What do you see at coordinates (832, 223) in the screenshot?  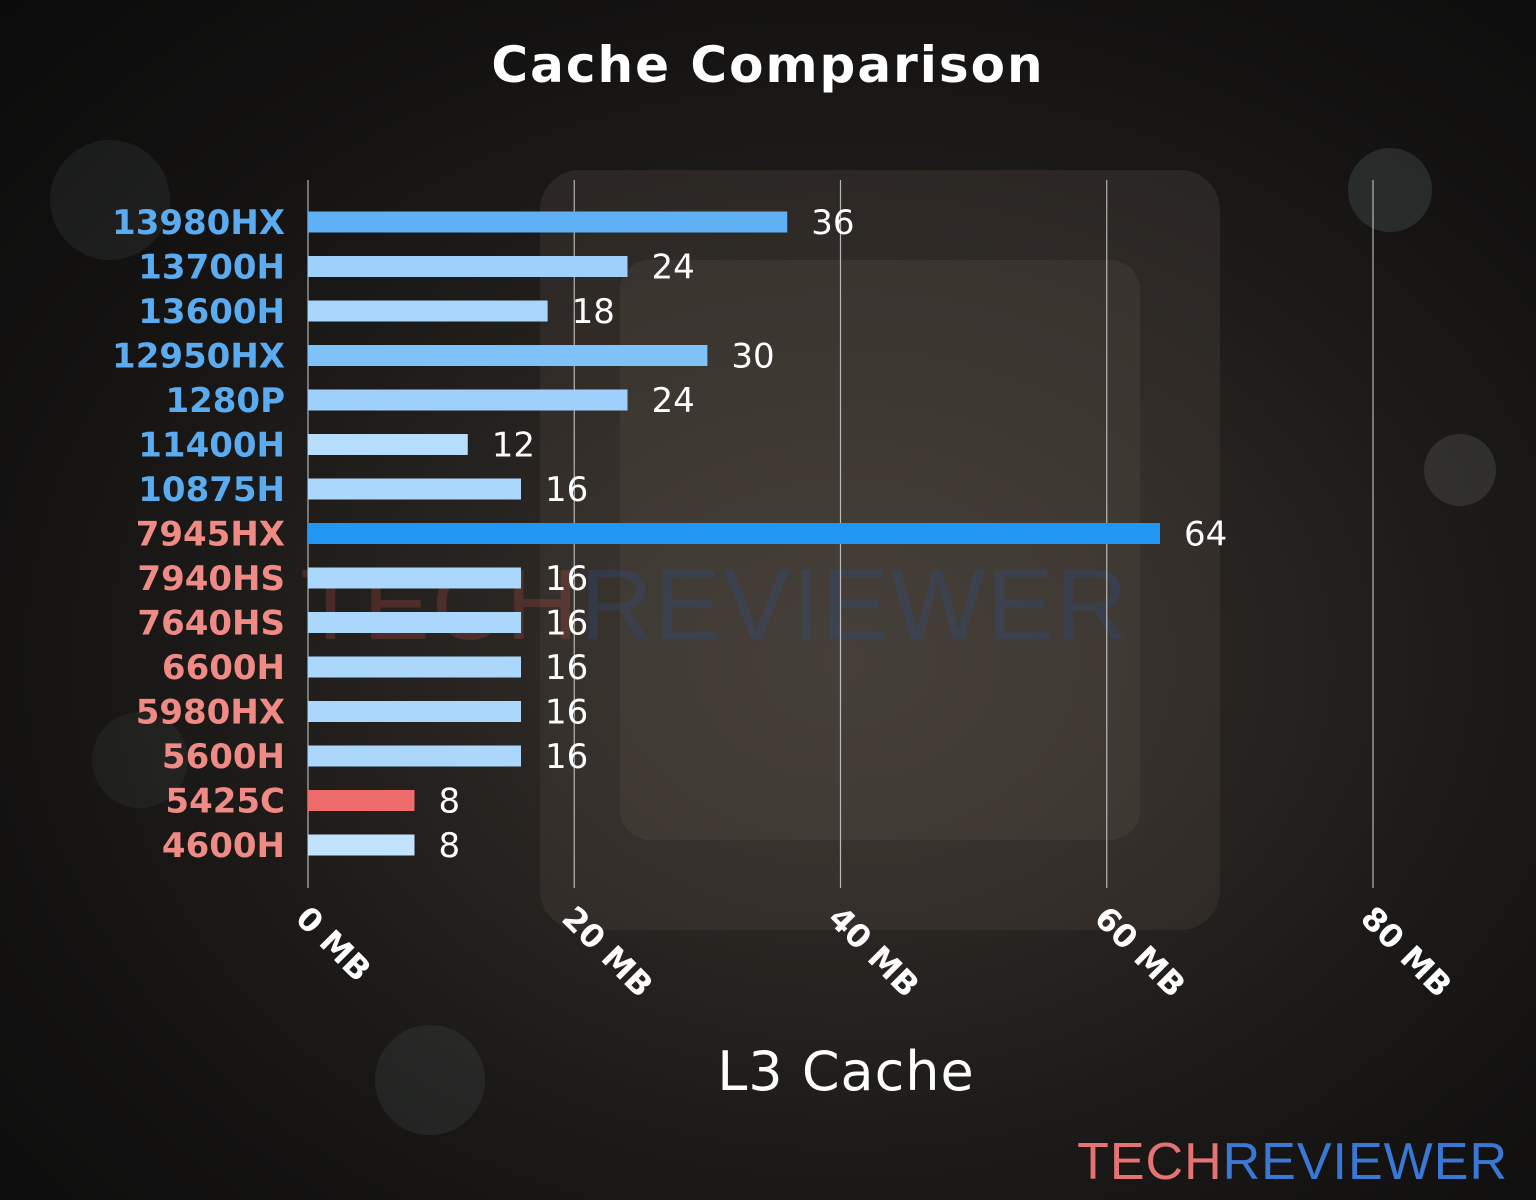 I see `value-label: 36` at bounding box center [832, 223].